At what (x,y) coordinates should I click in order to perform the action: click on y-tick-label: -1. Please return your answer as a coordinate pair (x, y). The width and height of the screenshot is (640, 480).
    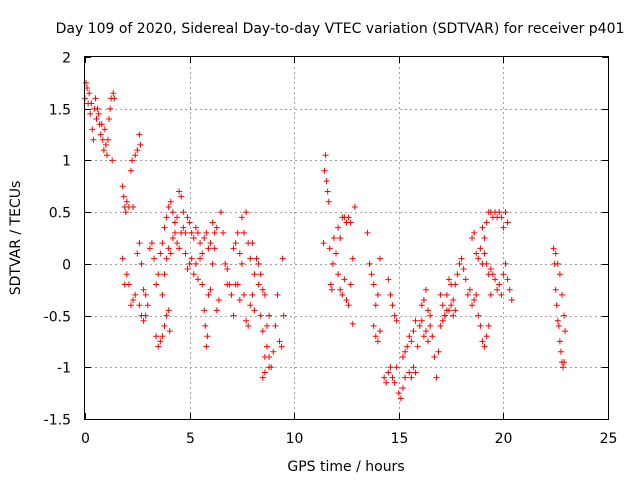
    Looking at the image, I should click on (64, 369).